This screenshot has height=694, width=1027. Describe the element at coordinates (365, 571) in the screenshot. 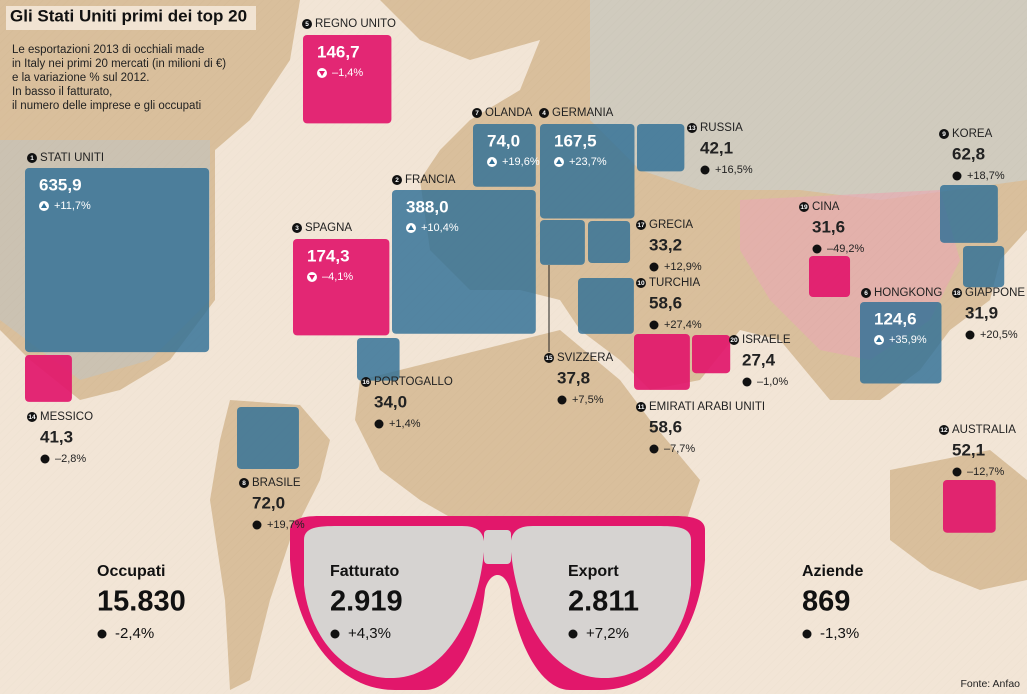

I see `stat-label: Fatturato` at that location.